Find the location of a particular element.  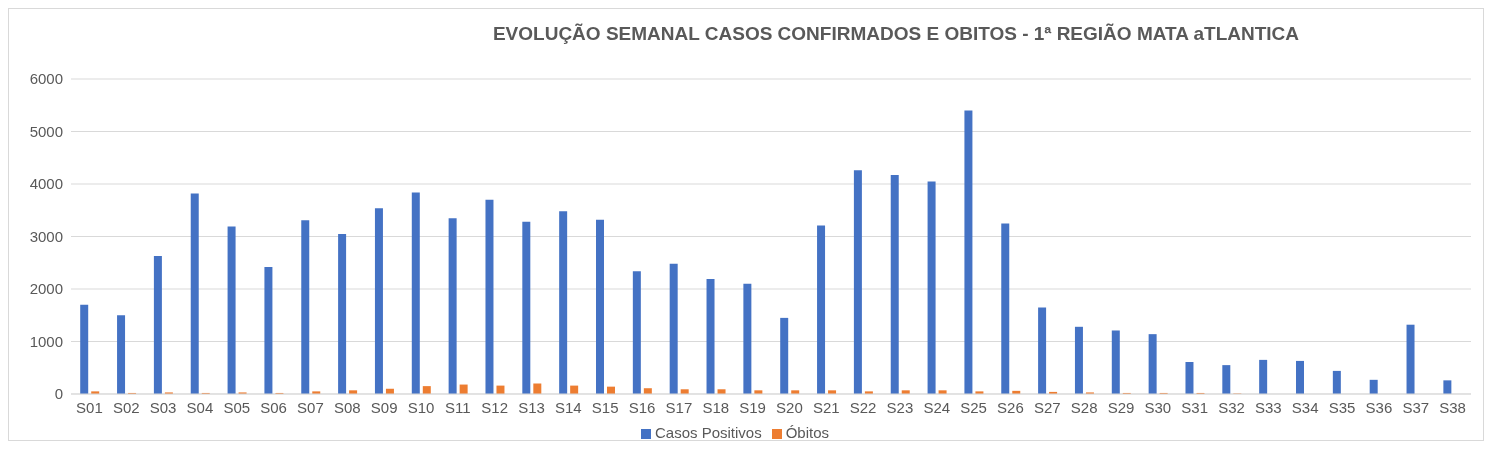

x-tick-label: S27 is located at coordinates (1047, 407).